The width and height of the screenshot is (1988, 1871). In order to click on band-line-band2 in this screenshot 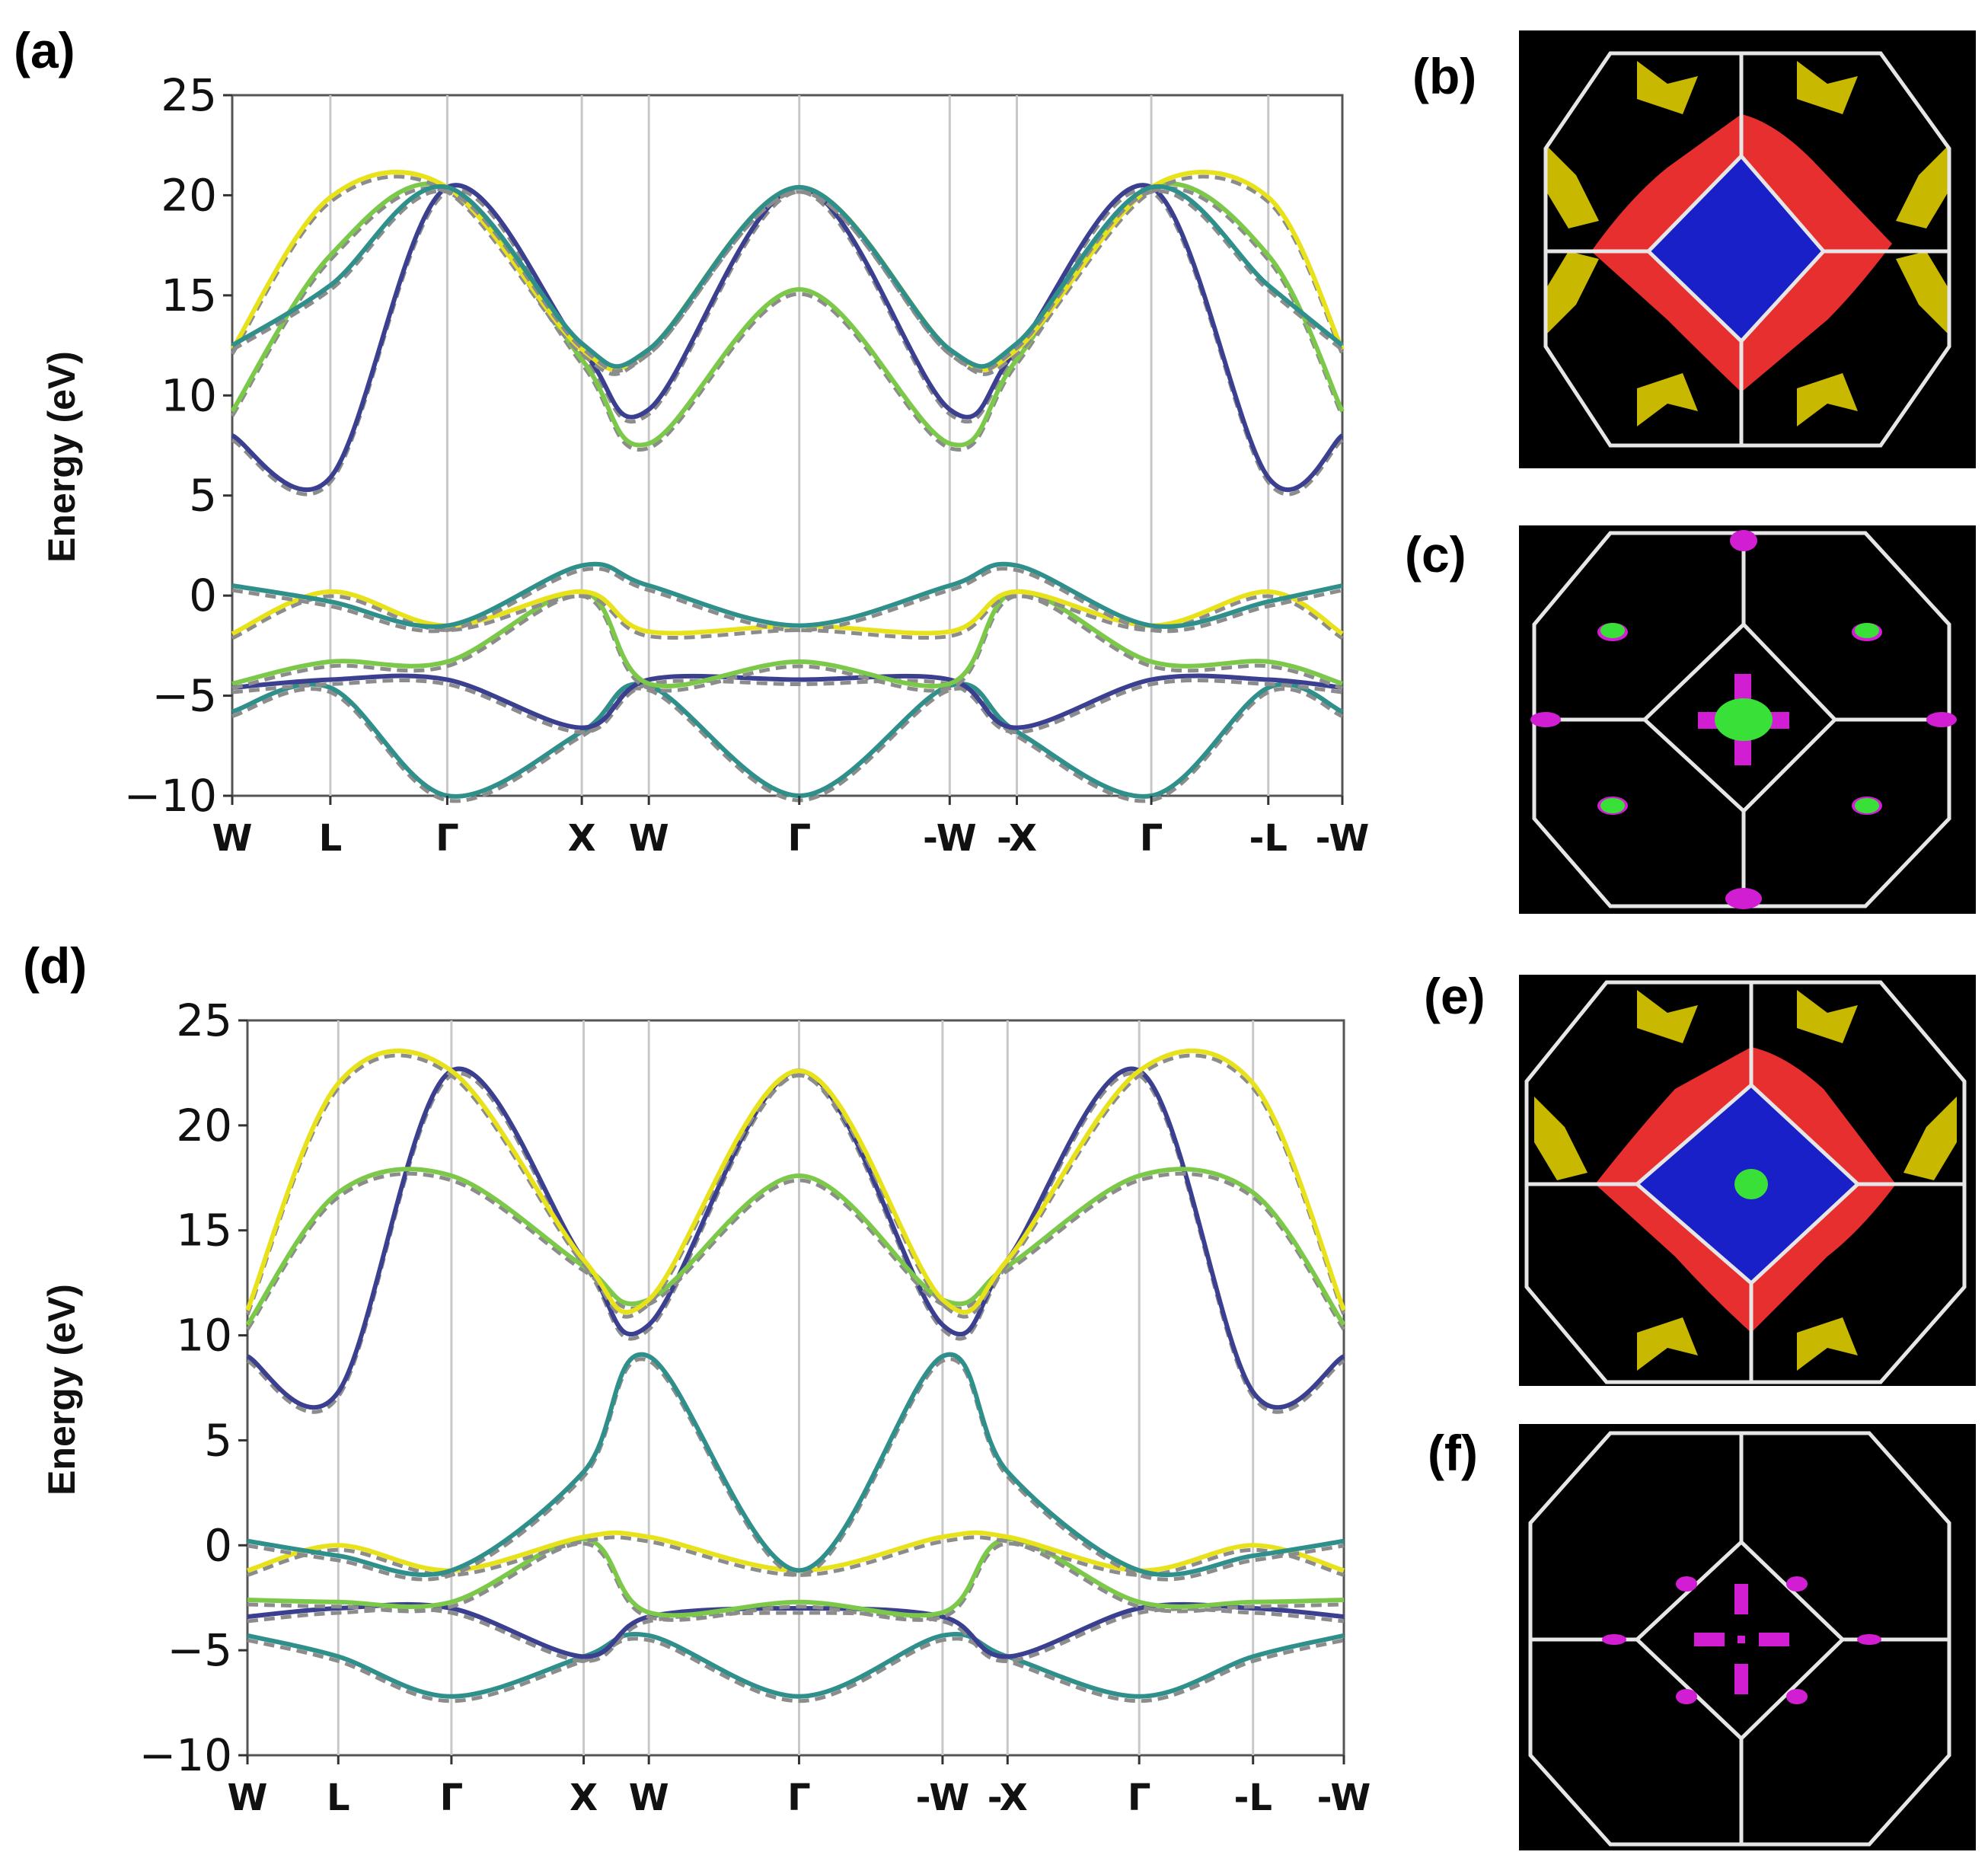, I will do `click(787, 701)`.